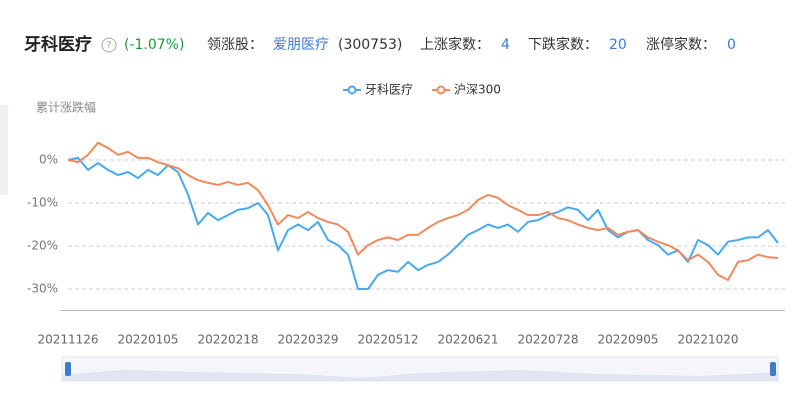 The width and height of the screenshot is (800, 413). I want to click on leader-name: 爱朋医疗, so click(301, 45).